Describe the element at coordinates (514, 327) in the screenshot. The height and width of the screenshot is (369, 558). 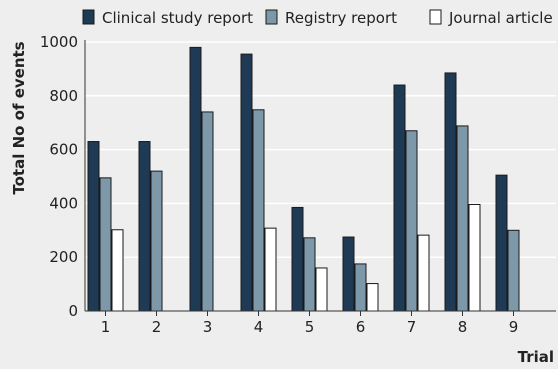
I see `x-tick-label: 9` at that location.